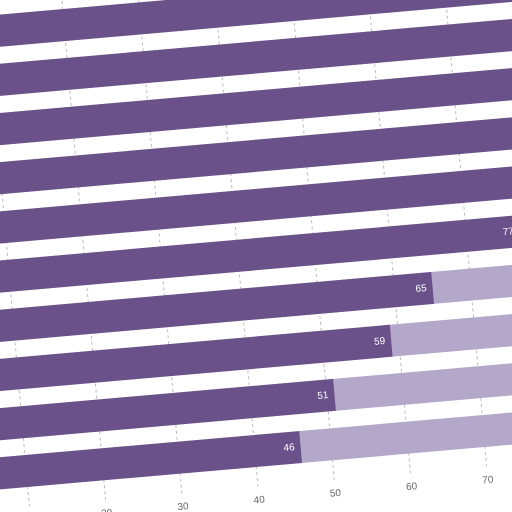 The width and height of the screenshot is (512, 512). What do you see at coordinates (183, 506) in the screenshot?
I see `x-tick-label: 30` at bounding box center [183, 506].